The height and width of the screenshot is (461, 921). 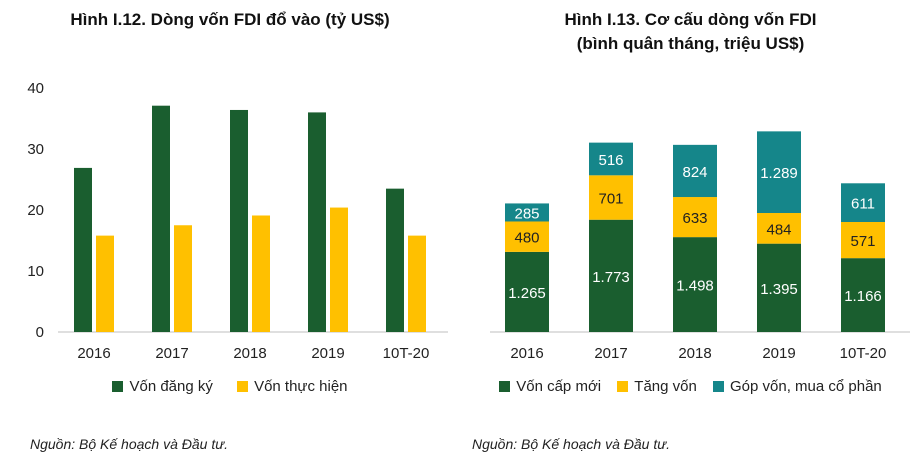 I want to click on data-label-new-capital: 1.265, so click(x=527, y=293).